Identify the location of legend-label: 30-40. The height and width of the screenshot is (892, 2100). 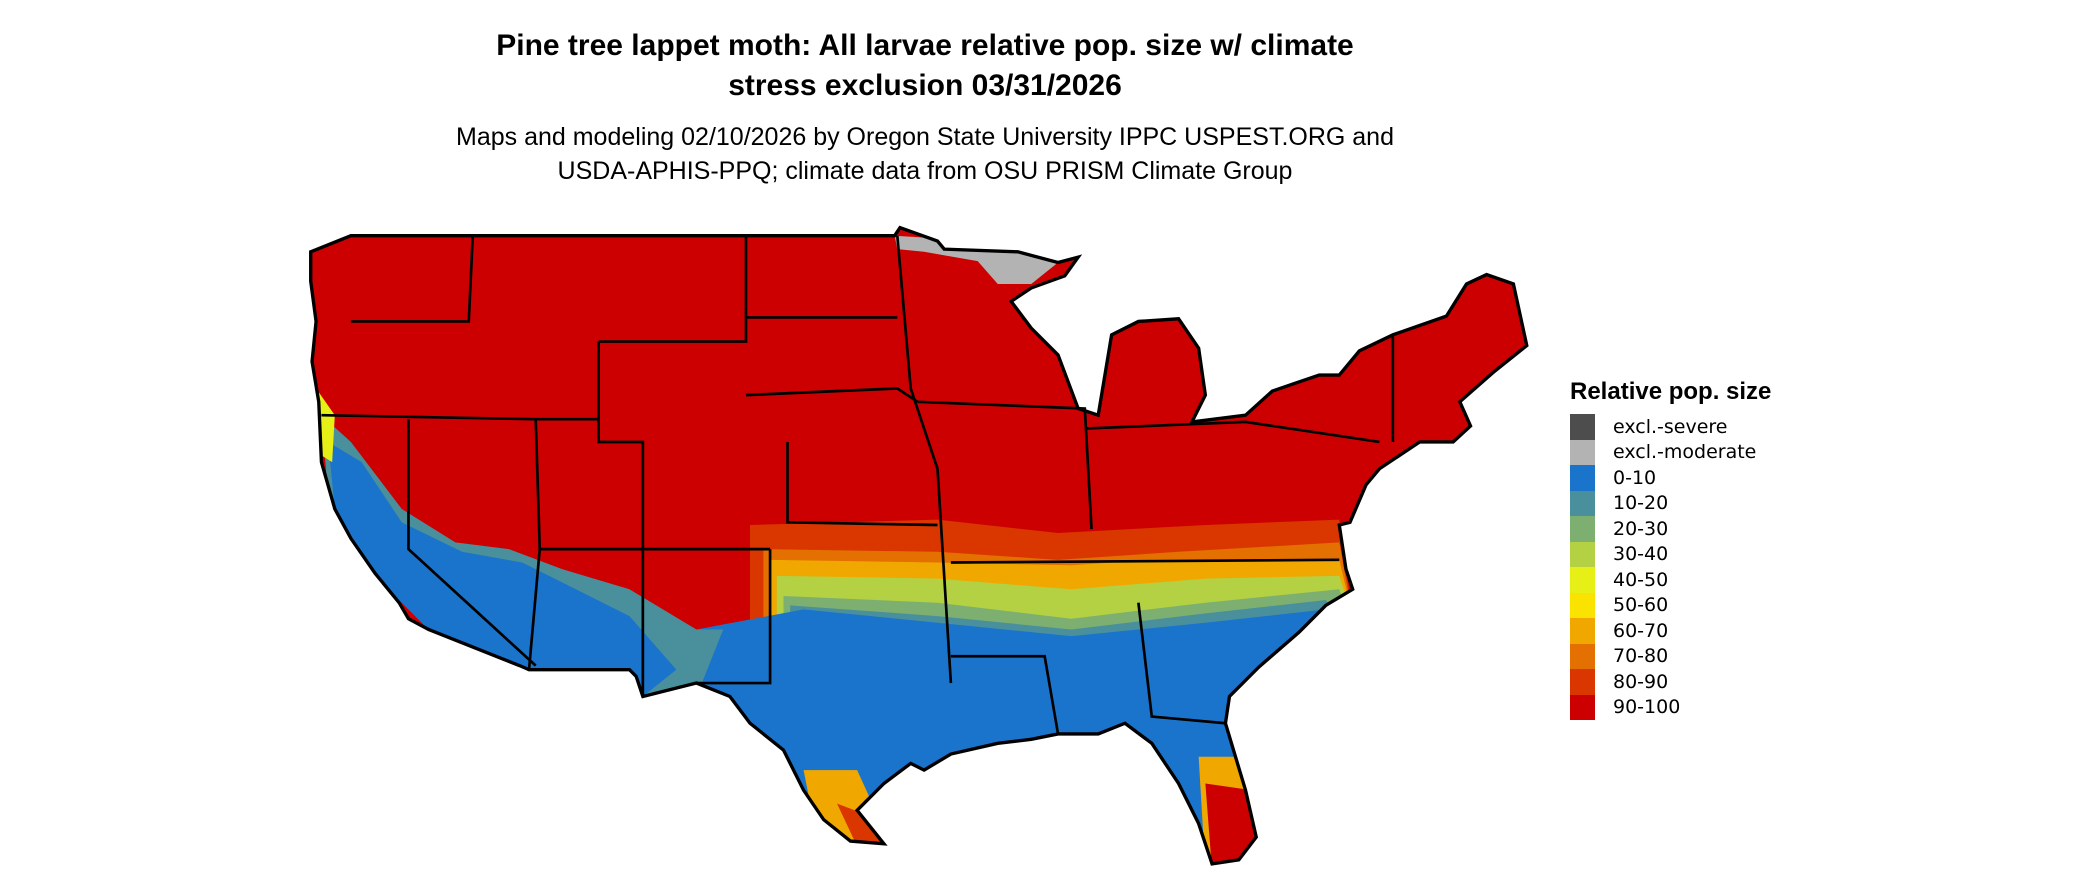
(1641, 554).